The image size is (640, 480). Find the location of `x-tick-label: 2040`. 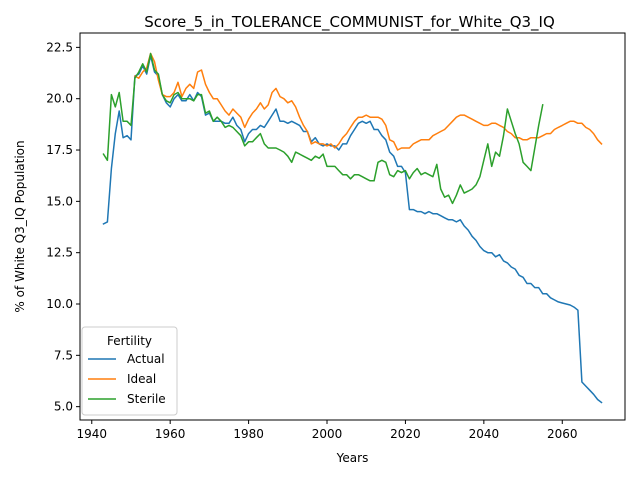

x-tick-label: 2040 is located at coordinates (484, 434).